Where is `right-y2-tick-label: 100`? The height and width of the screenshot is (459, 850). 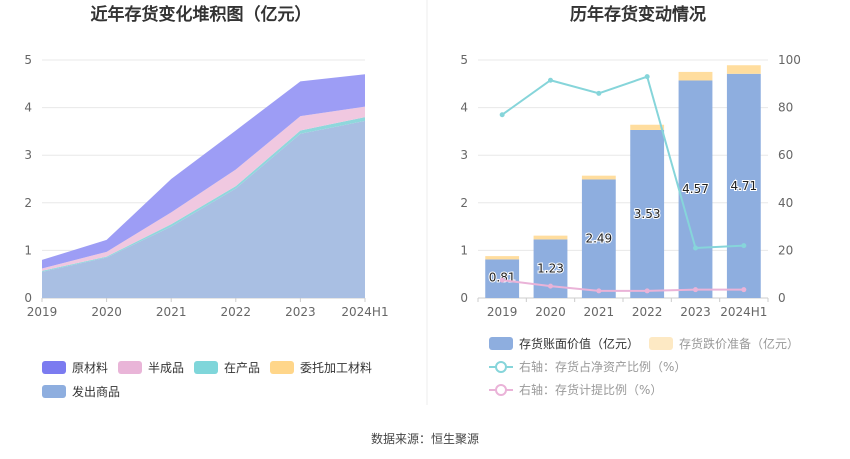
right-y2-tick-label: 100 is located at coordinates (789, 60).